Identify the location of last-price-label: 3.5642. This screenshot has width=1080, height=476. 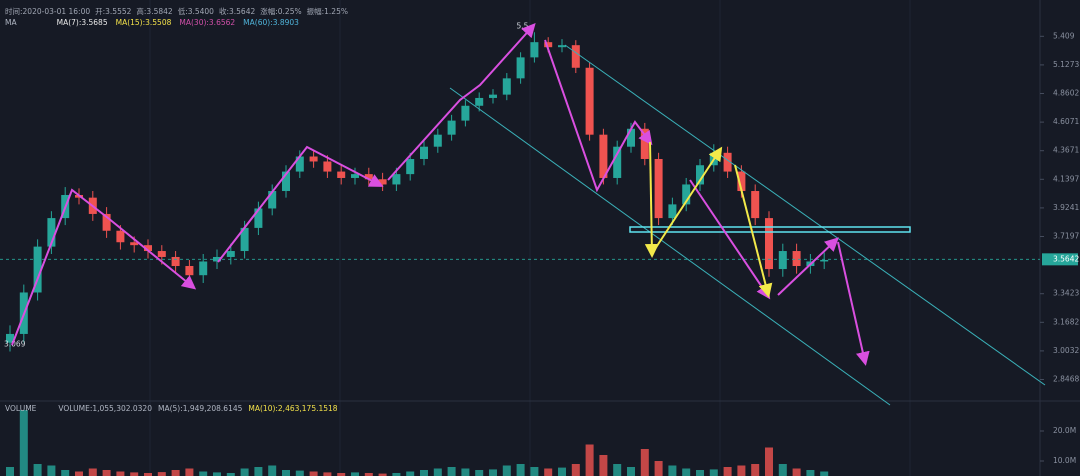
(1066, 258).